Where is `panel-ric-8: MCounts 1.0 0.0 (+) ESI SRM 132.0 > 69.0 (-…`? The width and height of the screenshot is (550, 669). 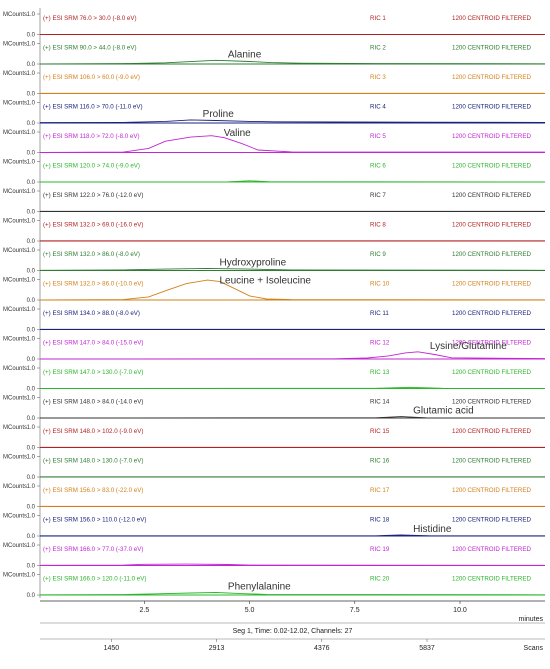
panel-ric-8: MCounts 1.0 0.0 (+) ESI SRM 132.0 > 69.0 (-… is located at coordinates (274, 232).